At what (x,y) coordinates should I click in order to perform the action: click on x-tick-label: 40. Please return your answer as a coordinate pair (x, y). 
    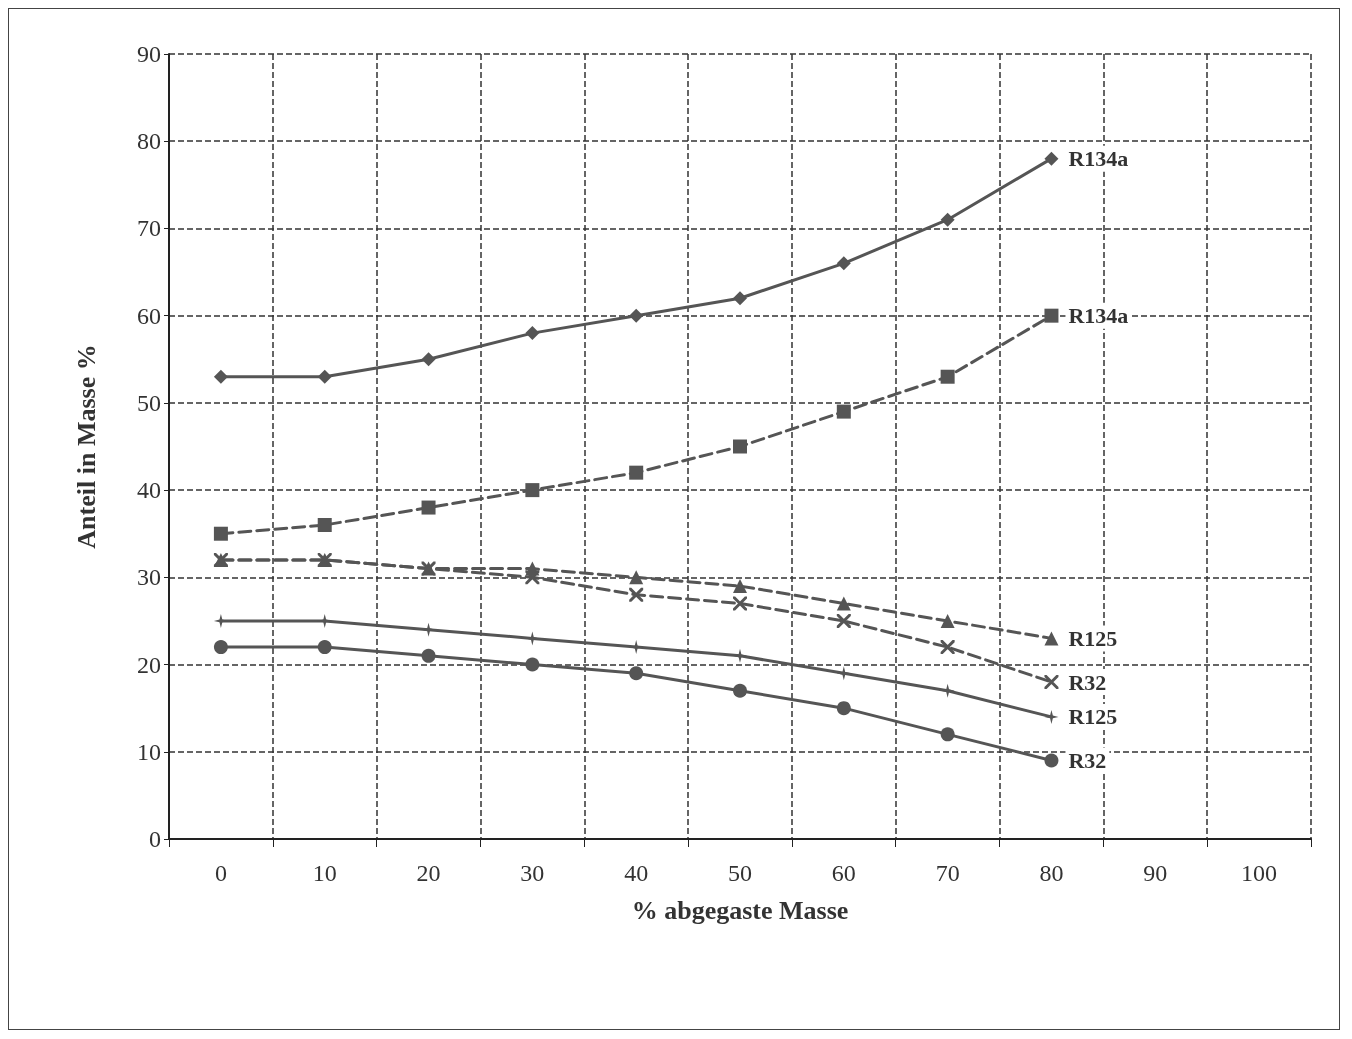
    Looking at the image, I should click on (636, 873).